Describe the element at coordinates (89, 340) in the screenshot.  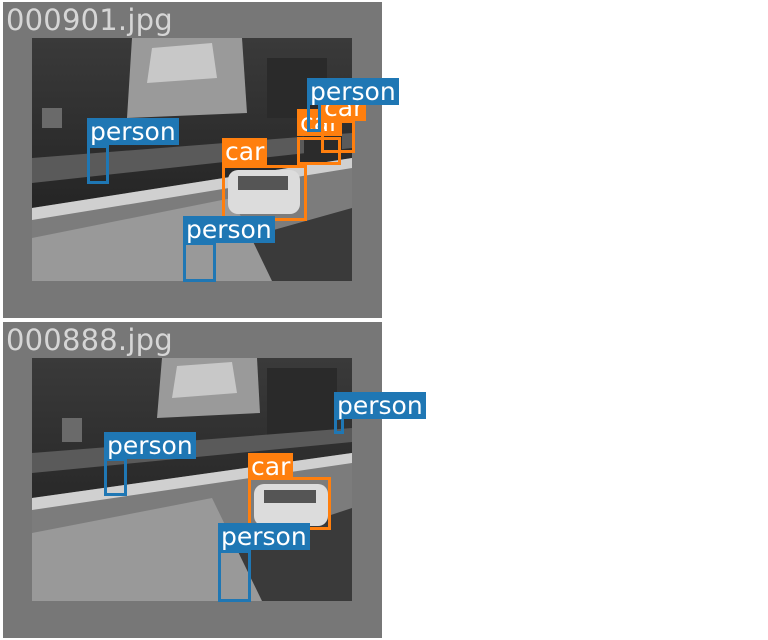
I see `image-filename: 000888.jpg` at that location.